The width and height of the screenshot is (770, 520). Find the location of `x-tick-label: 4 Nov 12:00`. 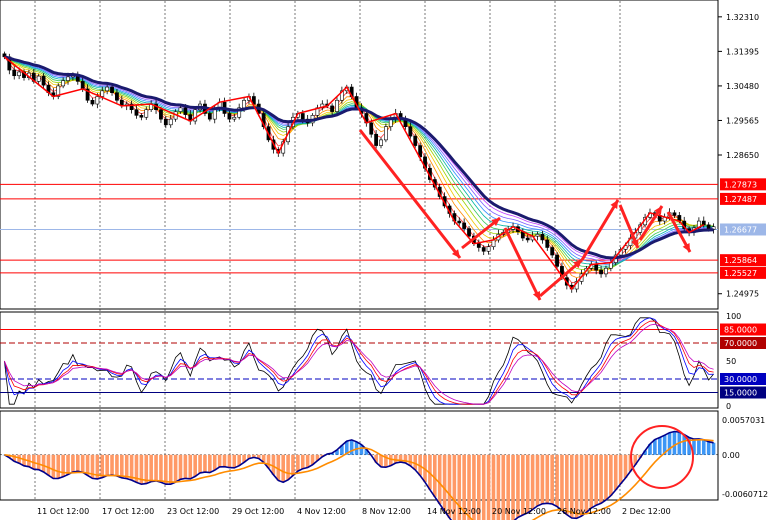

x-tick-label: 4 Nov 12:00 is located at coordinates (321, 511).